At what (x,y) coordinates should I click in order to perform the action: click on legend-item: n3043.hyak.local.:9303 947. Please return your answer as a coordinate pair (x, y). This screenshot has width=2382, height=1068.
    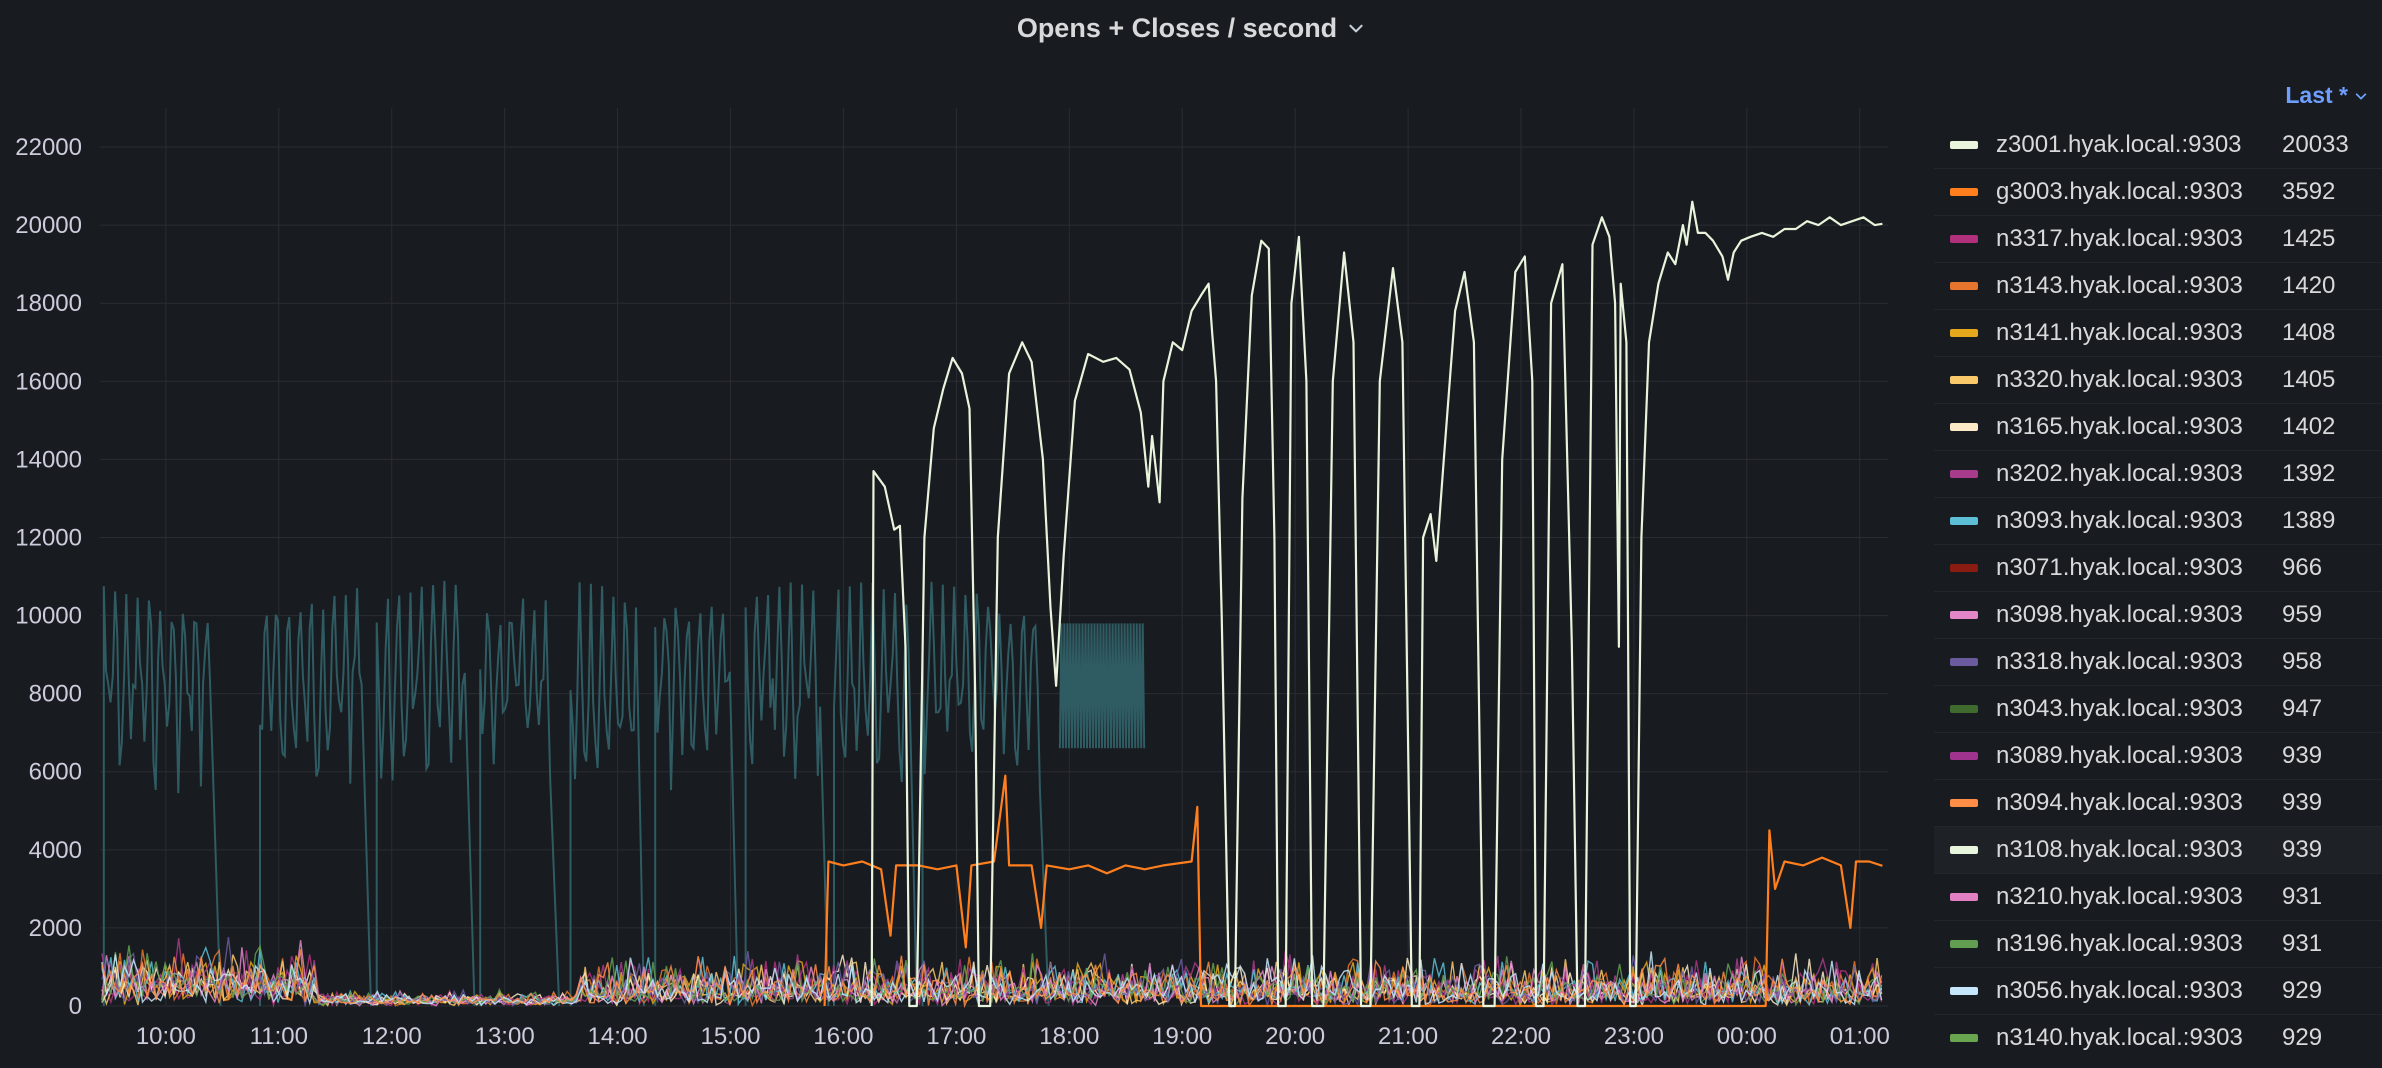
    Looking at the image, I should click on (2158, 708).